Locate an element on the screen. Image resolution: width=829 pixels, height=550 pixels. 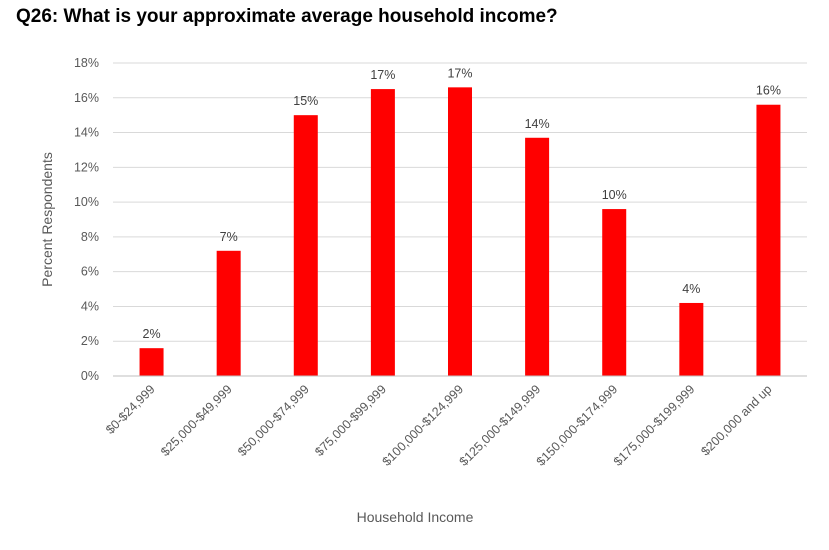
x-category-label: $125,000-$149,999 is located at coordinates (500, 425).